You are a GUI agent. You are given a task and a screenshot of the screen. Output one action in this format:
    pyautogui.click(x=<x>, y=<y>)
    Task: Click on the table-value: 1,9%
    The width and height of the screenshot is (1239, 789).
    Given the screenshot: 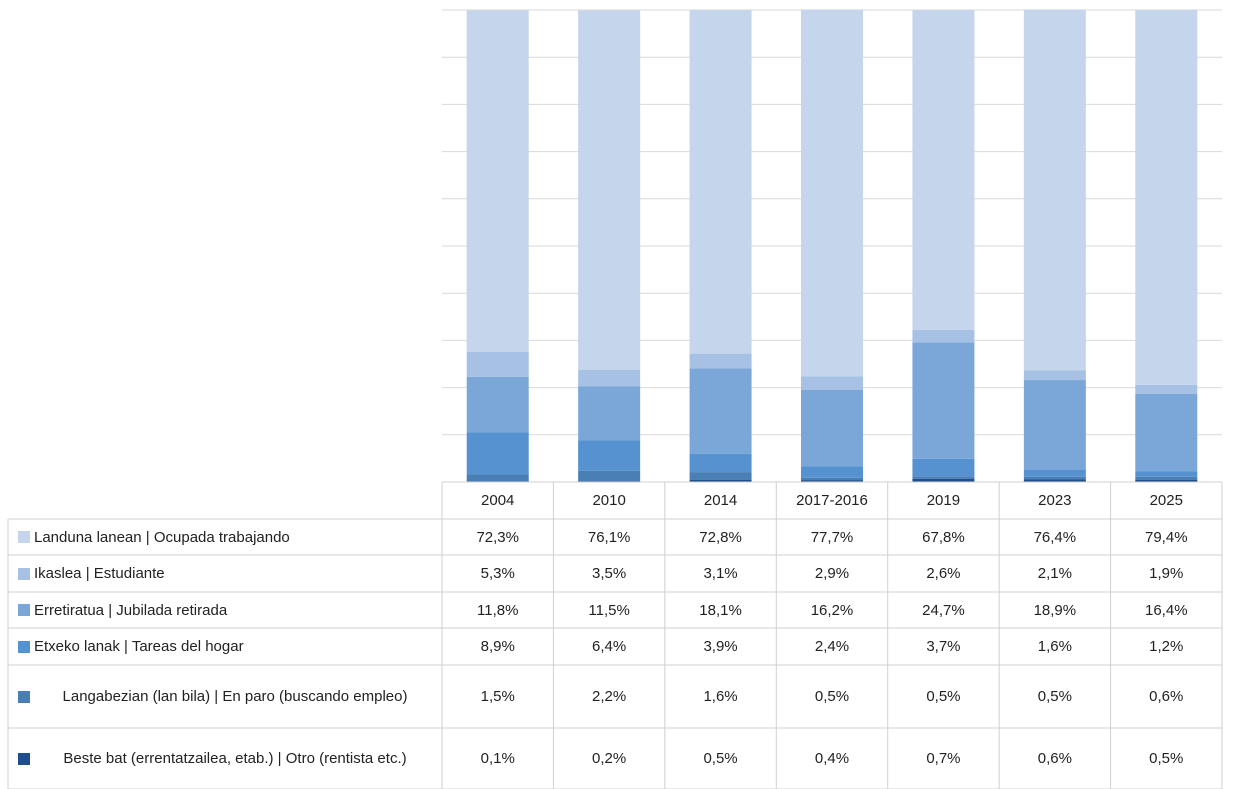 What is the action you would take?
    pyautogui.click(x=1166, y=573)
    